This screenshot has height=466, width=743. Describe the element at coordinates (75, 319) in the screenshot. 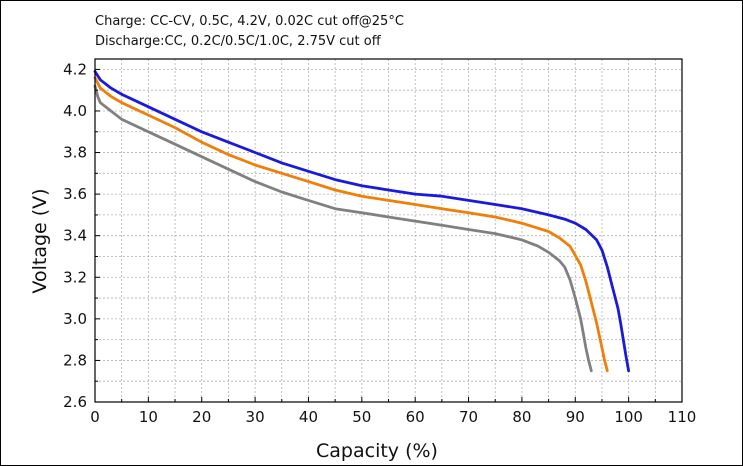

I see `y-tick-label: 3.0` at that location.